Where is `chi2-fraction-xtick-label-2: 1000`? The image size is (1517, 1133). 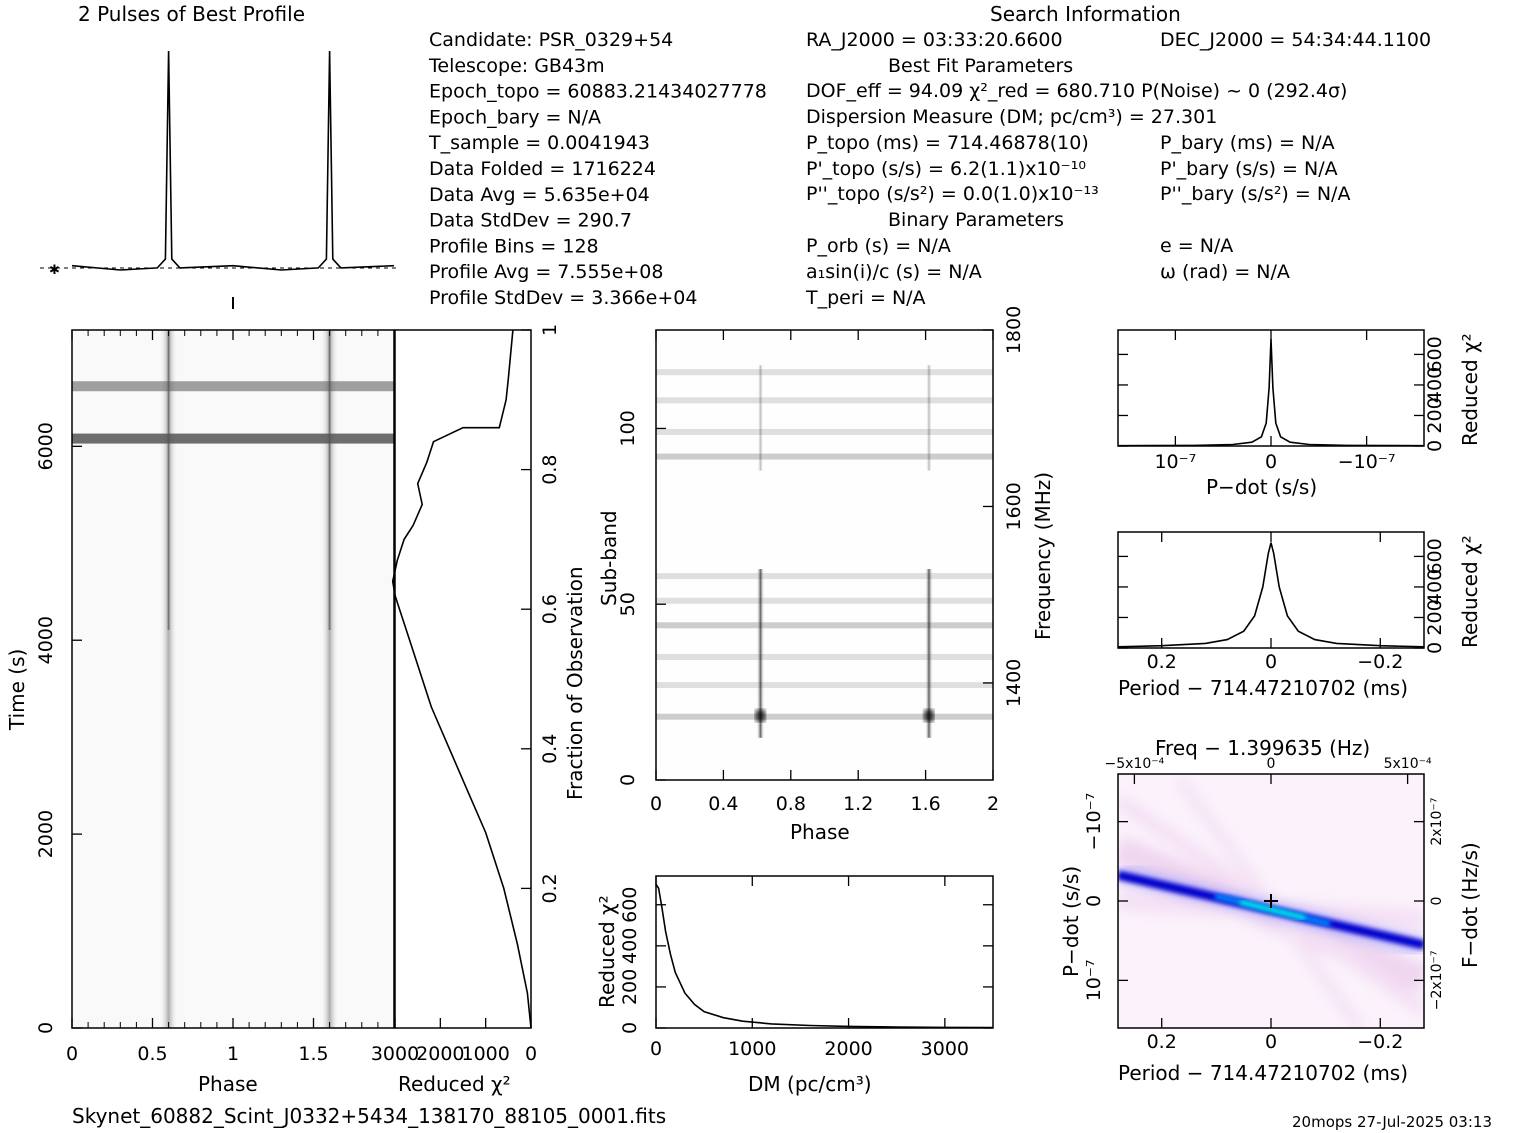
chi2-fraction-xtick-label-2: 1000 is located at coordinates (485, 1054).